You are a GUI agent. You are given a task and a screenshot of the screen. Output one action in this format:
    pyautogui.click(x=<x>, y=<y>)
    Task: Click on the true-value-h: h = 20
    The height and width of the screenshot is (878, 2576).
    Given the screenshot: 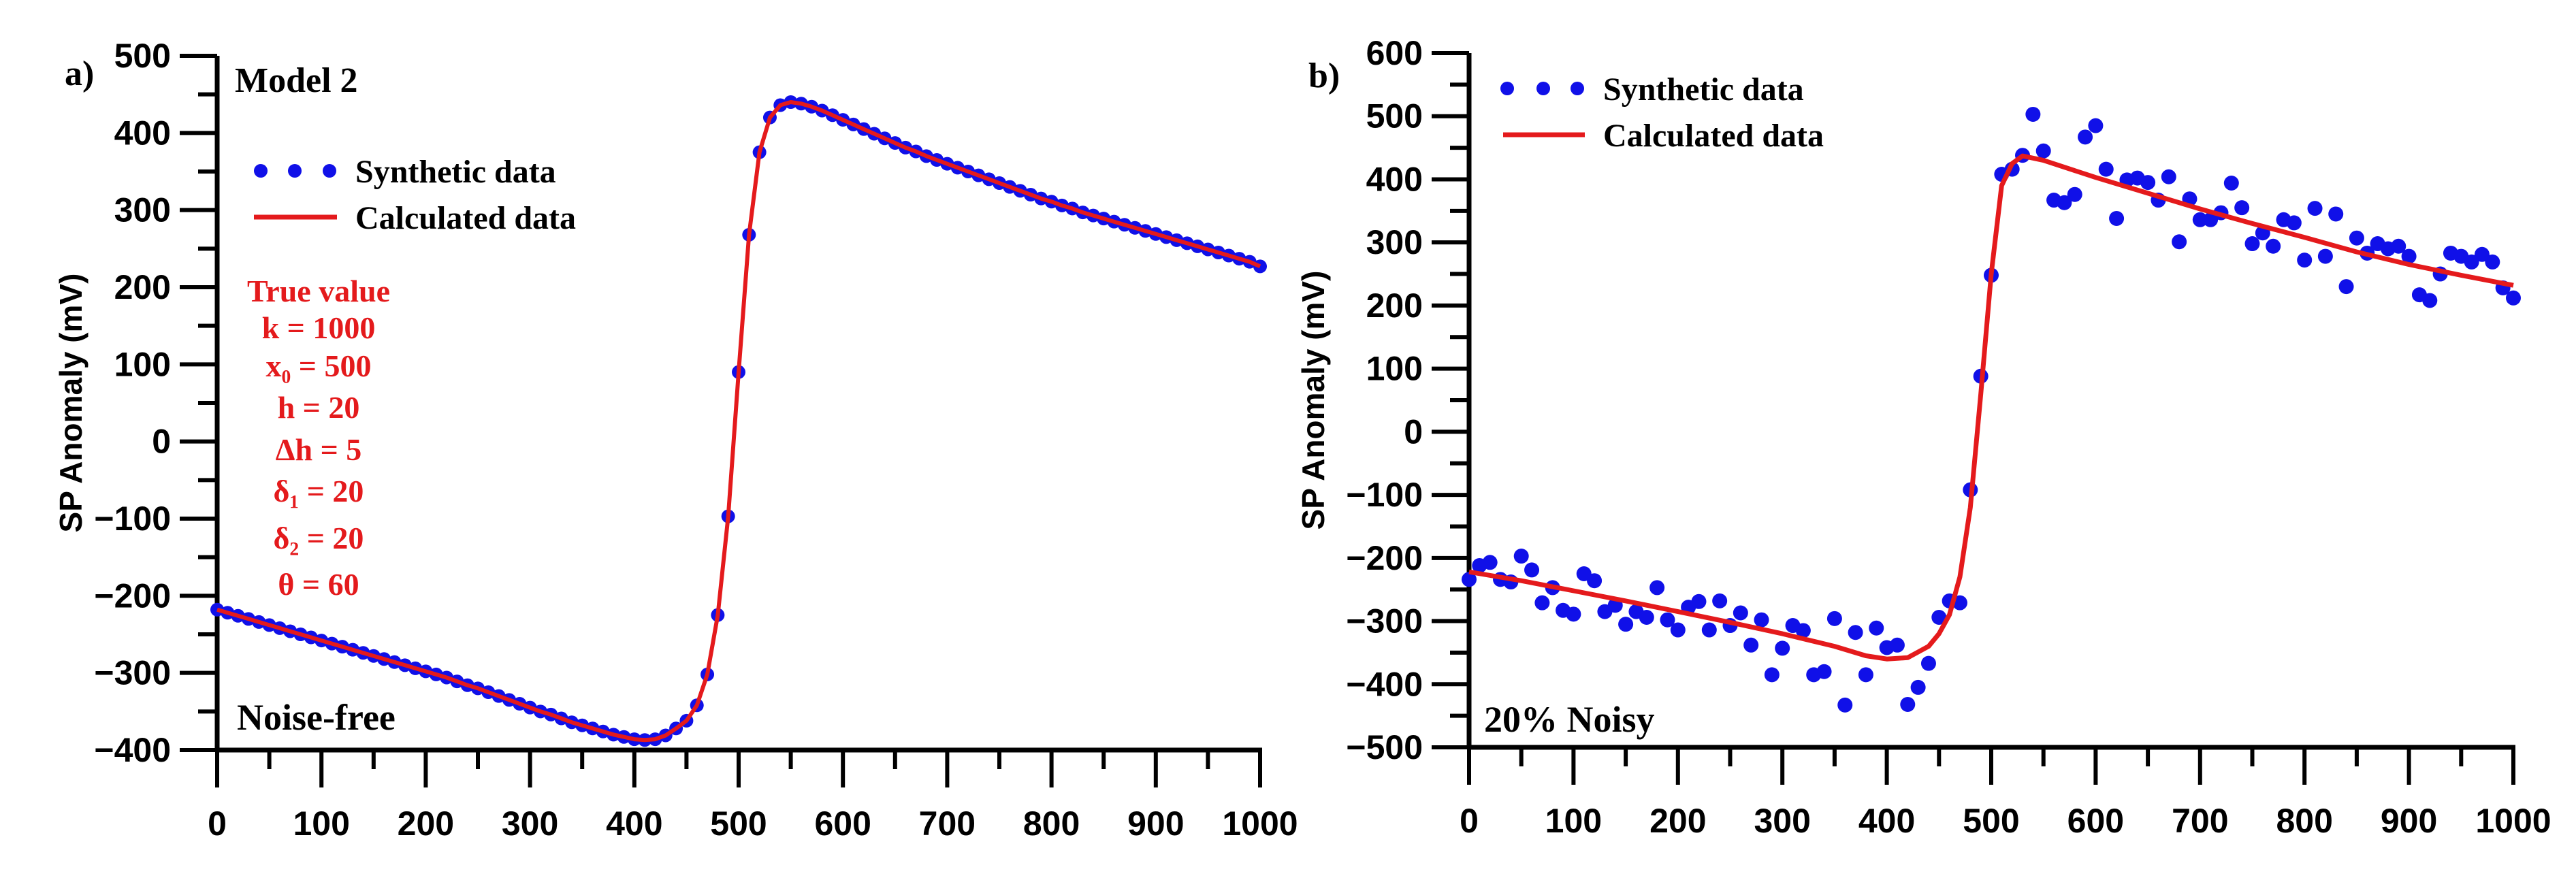 What is the action you would take?
    pyautogui.click(x=319, y=407)
    